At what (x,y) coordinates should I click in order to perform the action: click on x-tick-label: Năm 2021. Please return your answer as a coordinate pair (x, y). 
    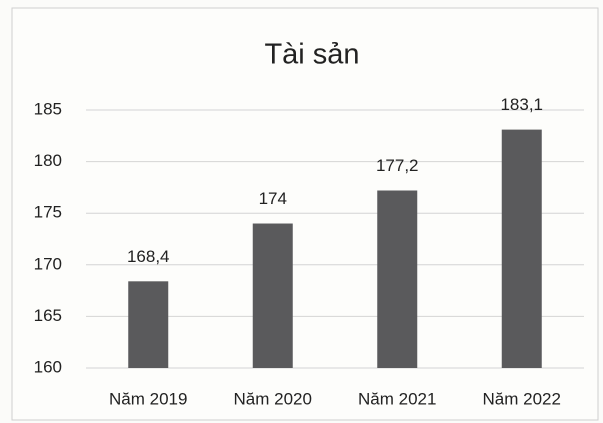
    Looking at the image, I should click on (397, 398).